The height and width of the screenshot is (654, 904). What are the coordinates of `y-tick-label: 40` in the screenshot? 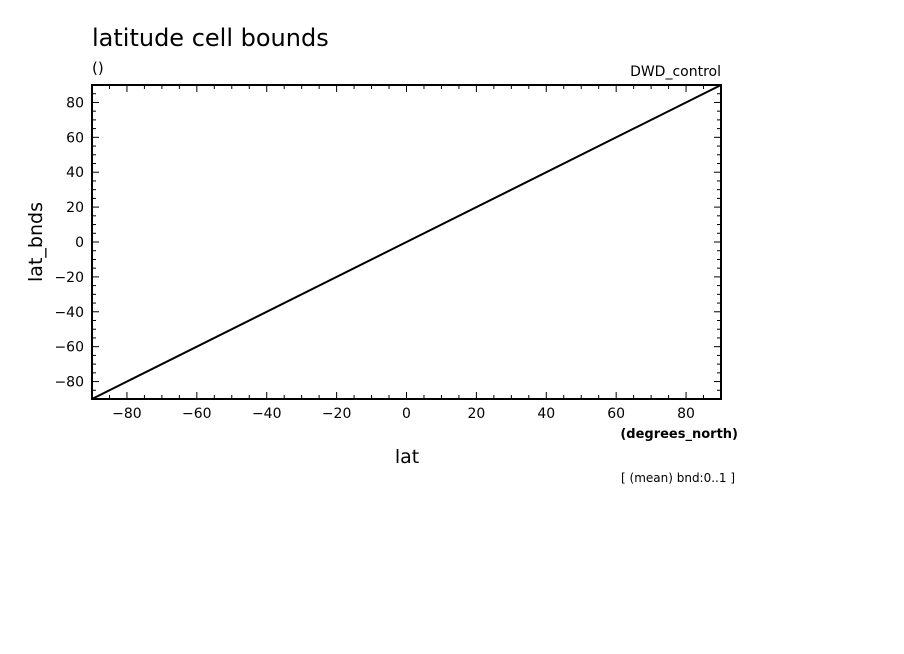 It's located at (75, 173).